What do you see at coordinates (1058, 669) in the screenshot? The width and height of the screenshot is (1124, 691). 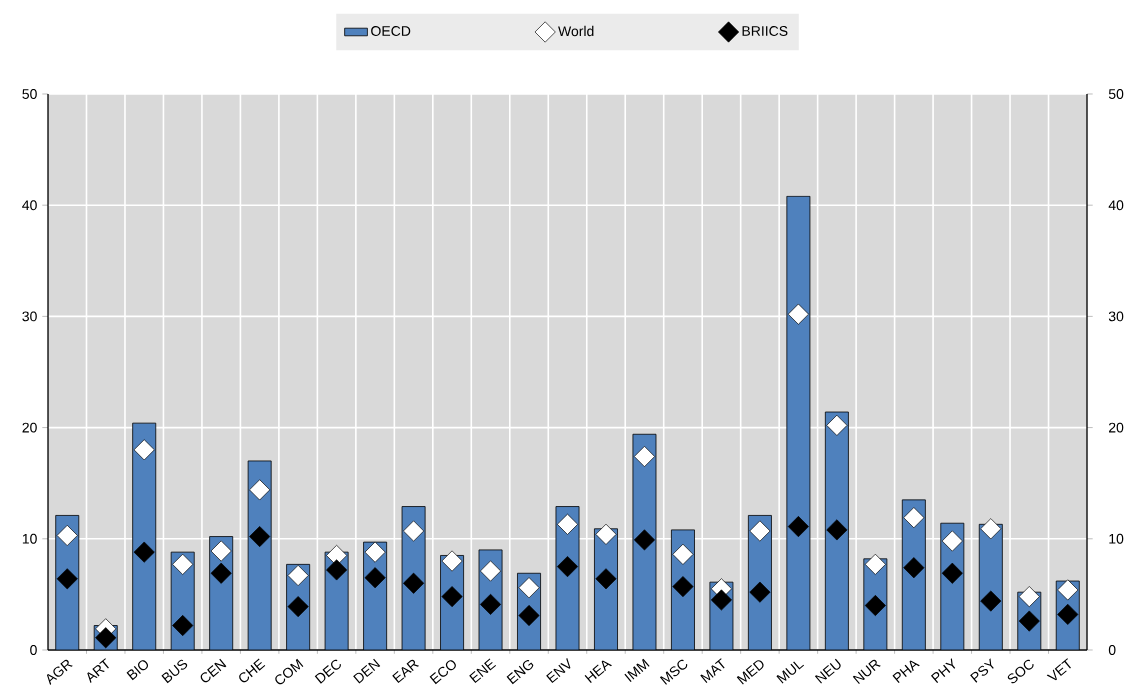 I see `x-tick-label: VET` at bounding box center [1058, 669].